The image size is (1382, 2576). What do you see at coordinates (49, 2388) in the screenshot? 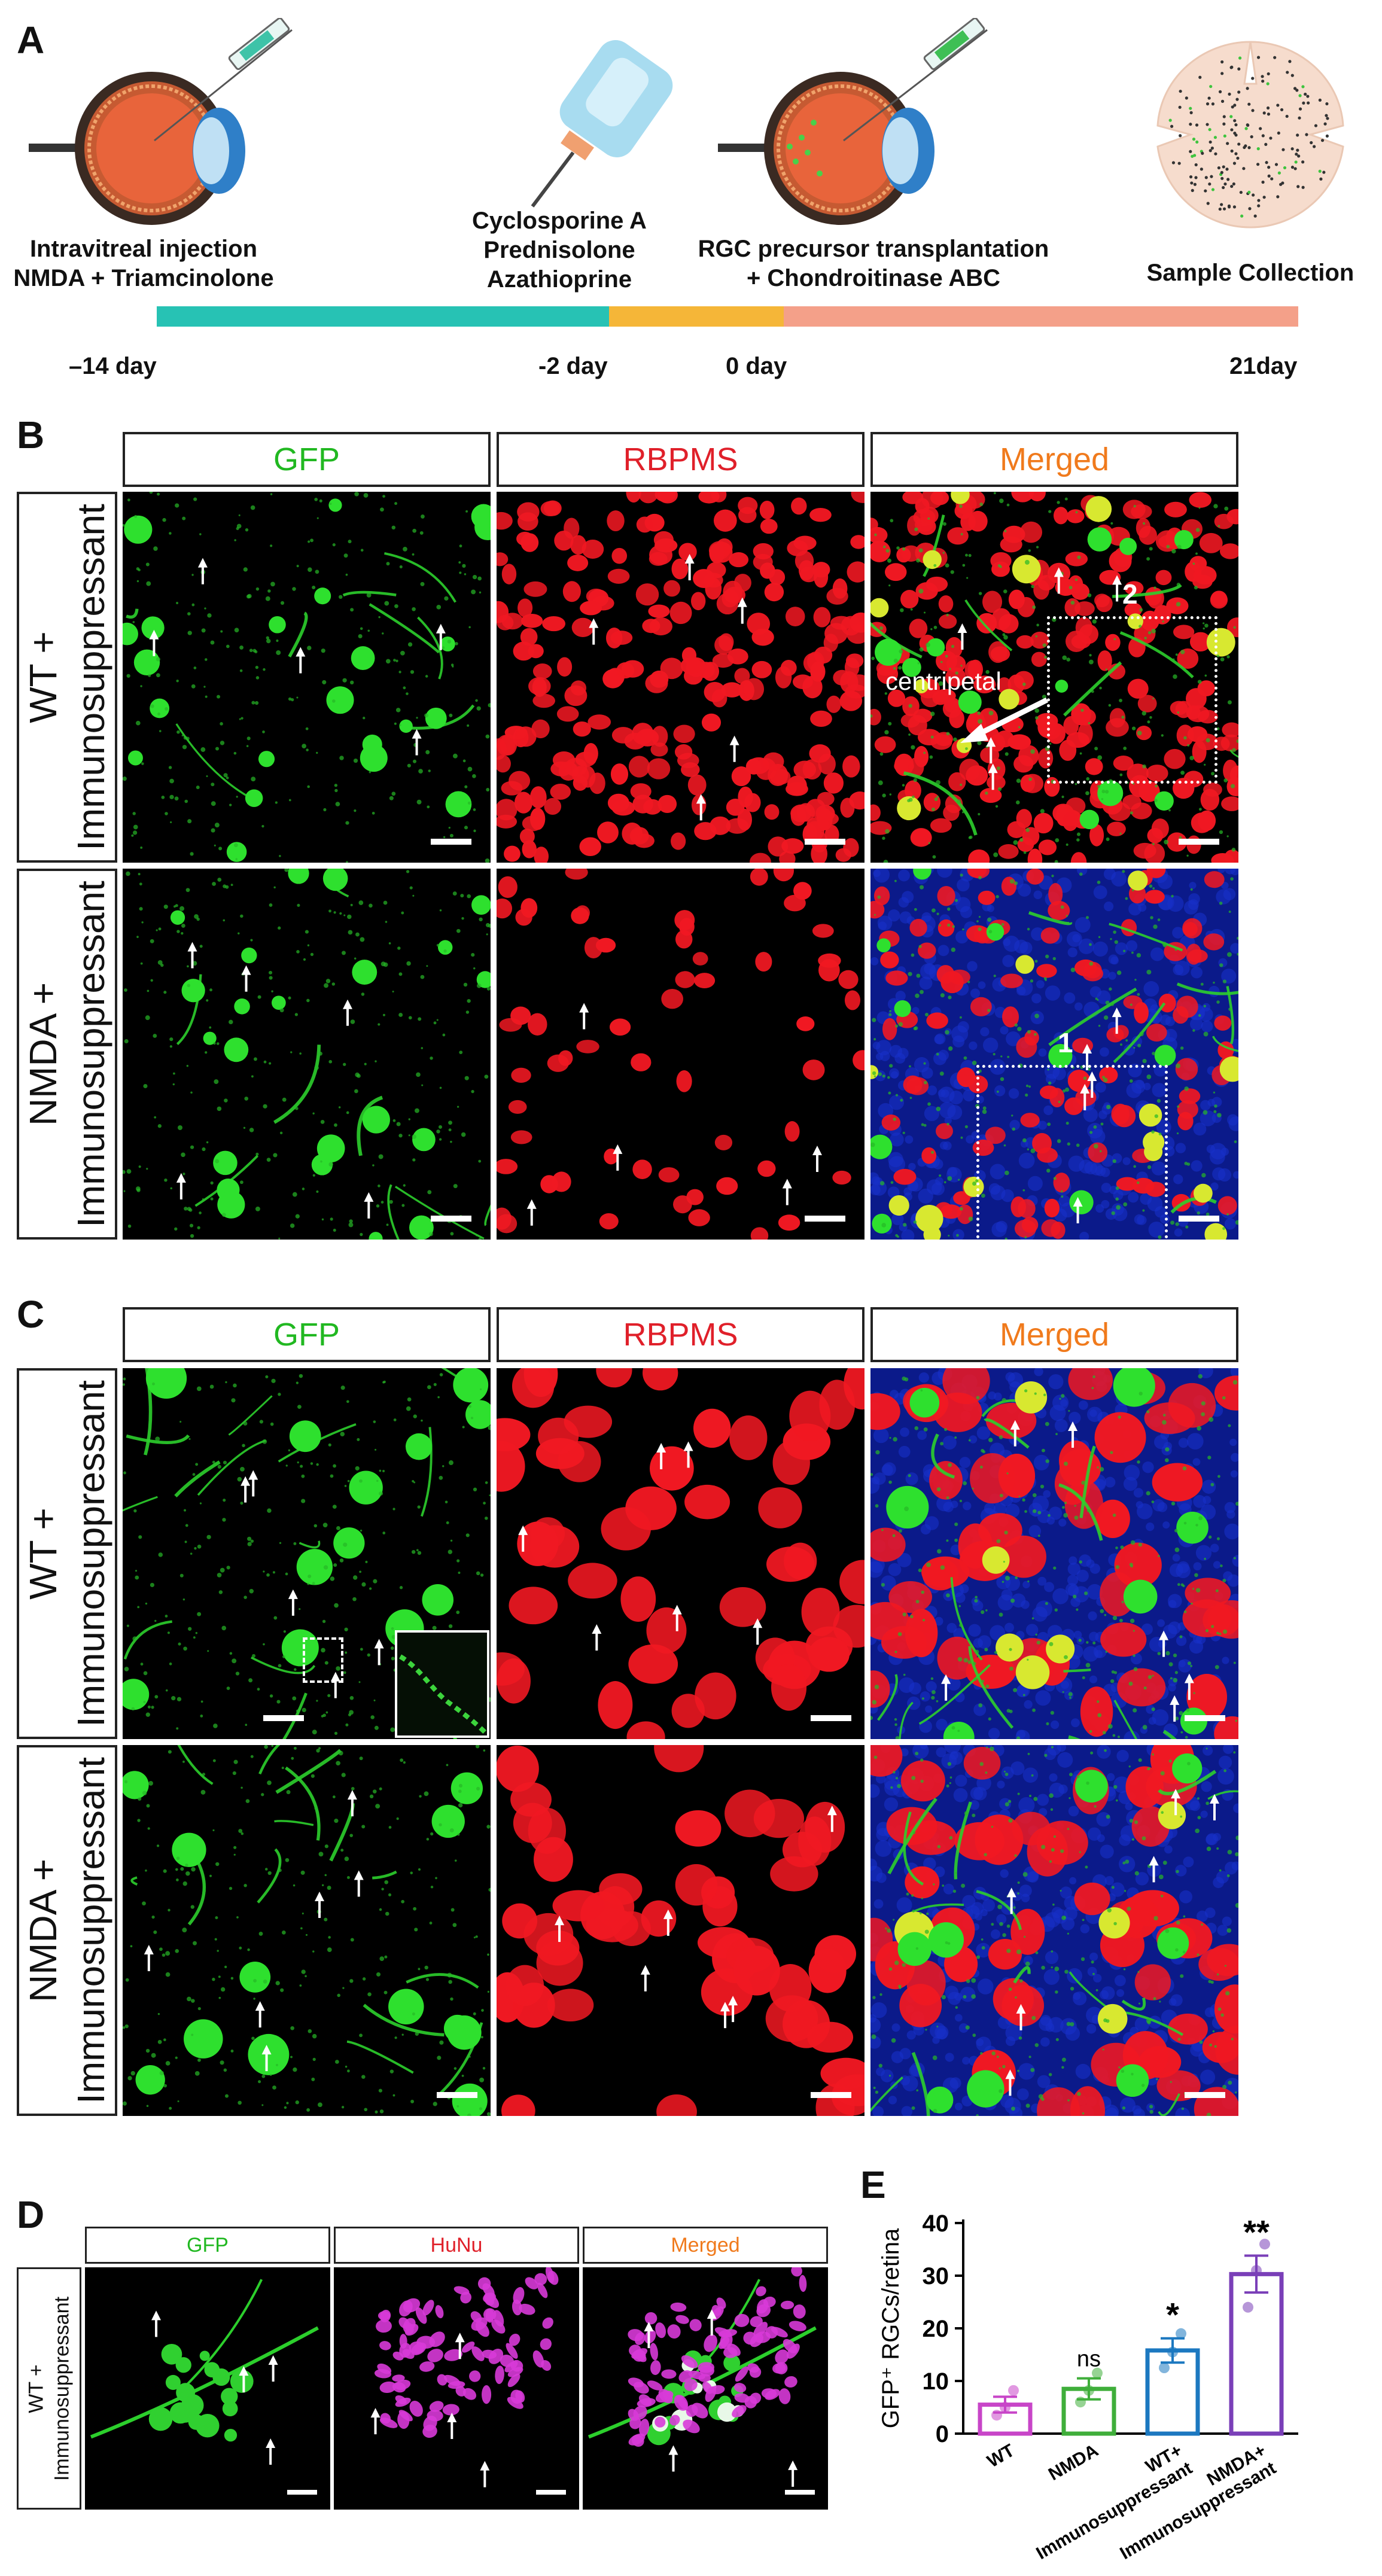
I see `d-row1-label: WT + Immunosuppressant` at bounding box center [49, 2388].